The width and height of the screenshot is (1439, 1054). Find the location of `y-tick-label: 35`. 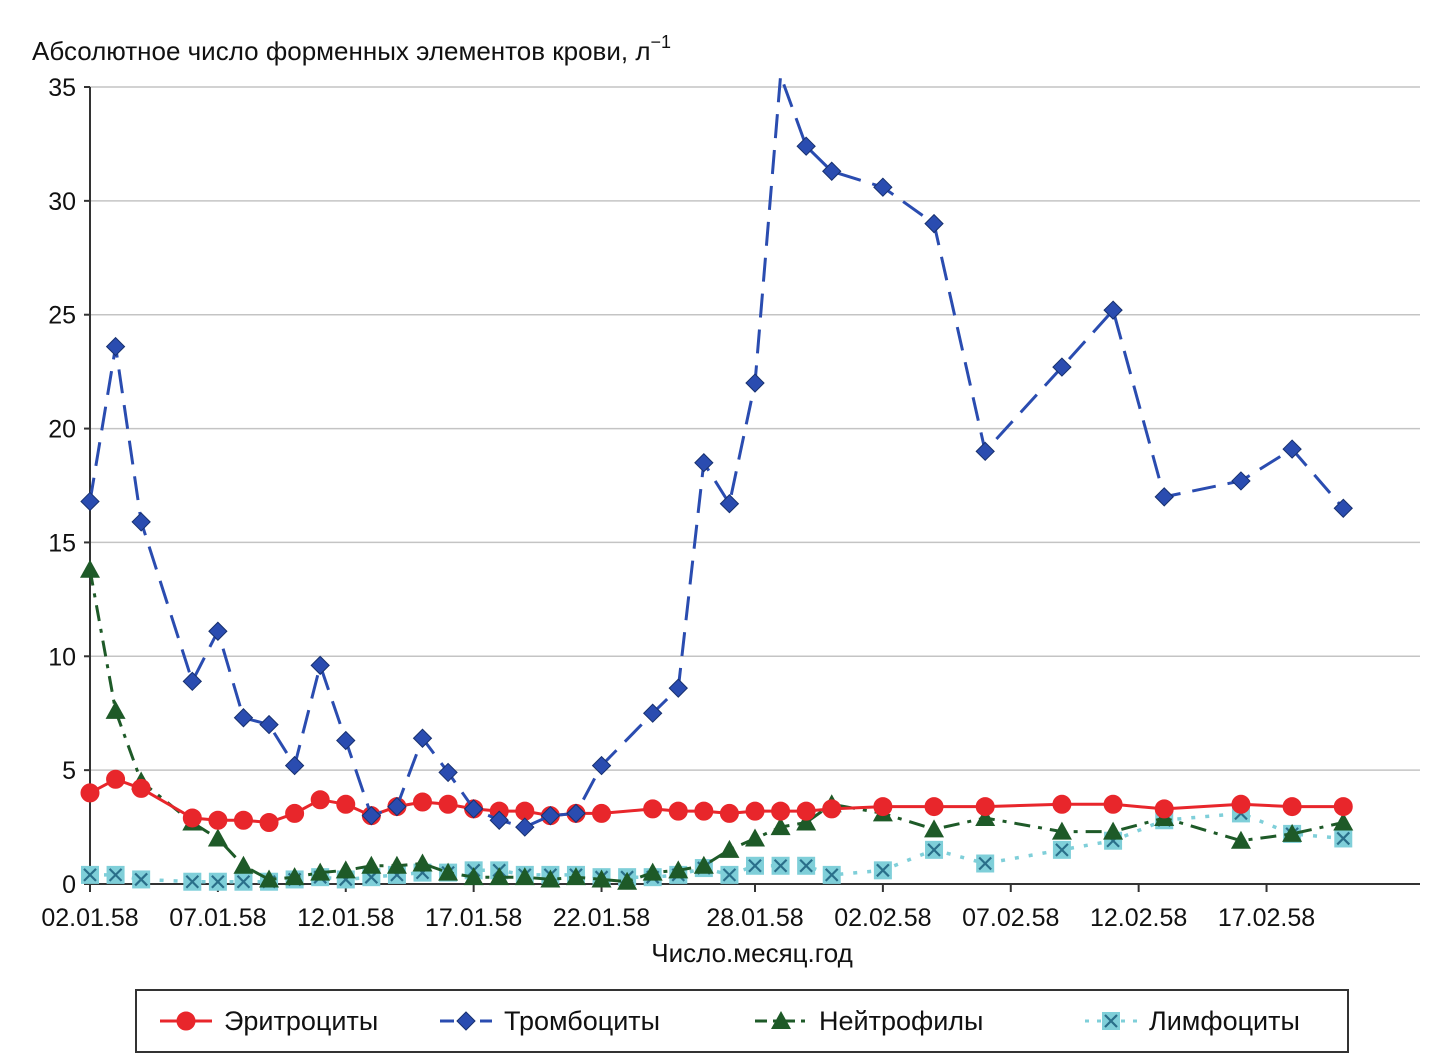

y-tick-label: 35 is located at coordinates (62, 88).